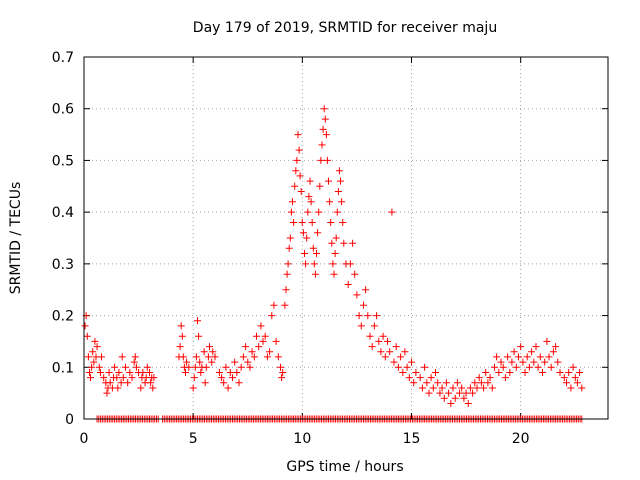  Describe the element at coordinates (521, 439) in the screenshot. I see `x-tick-label: 20` at that location.